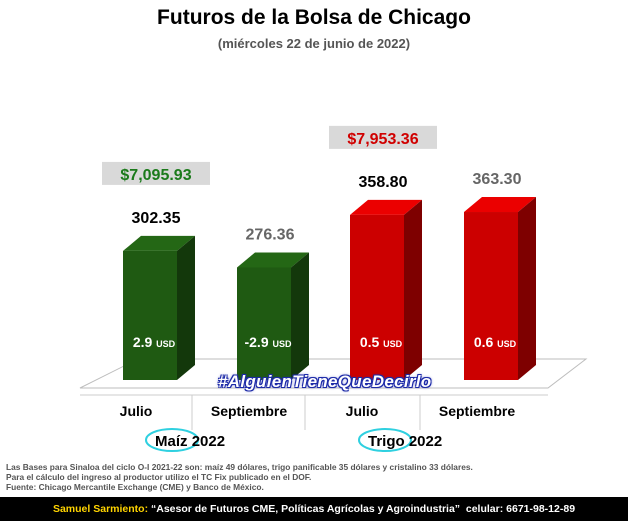 This screenshot has width=628, height=521. I want to click on bar-basis-label-2: 0.5 USD, so click(381, 342).